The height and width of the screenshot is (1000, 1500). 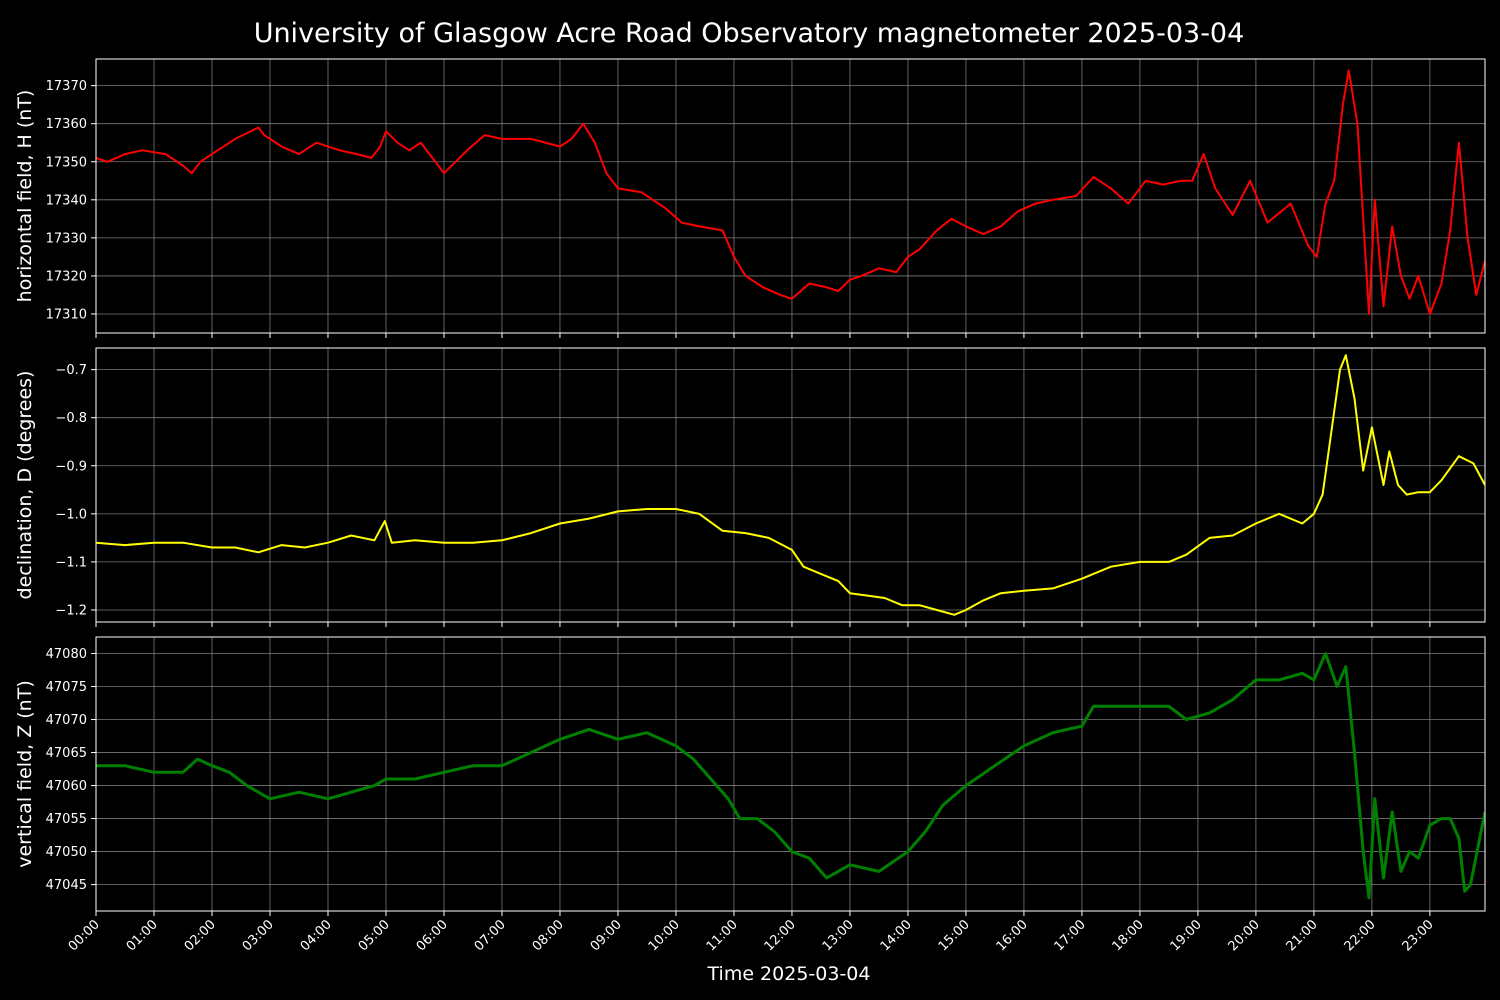 What do you see at coordinates (66, 314) in the screenshot?
I see `y-tick-label: 17310` at bounding box center [66, 314].